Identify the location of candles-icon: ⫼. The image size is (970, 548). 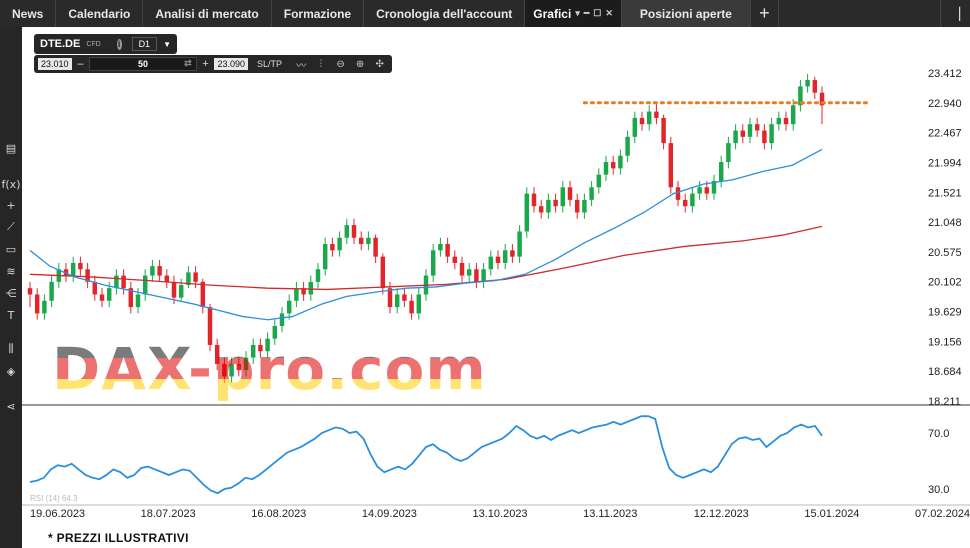
(11, 348).